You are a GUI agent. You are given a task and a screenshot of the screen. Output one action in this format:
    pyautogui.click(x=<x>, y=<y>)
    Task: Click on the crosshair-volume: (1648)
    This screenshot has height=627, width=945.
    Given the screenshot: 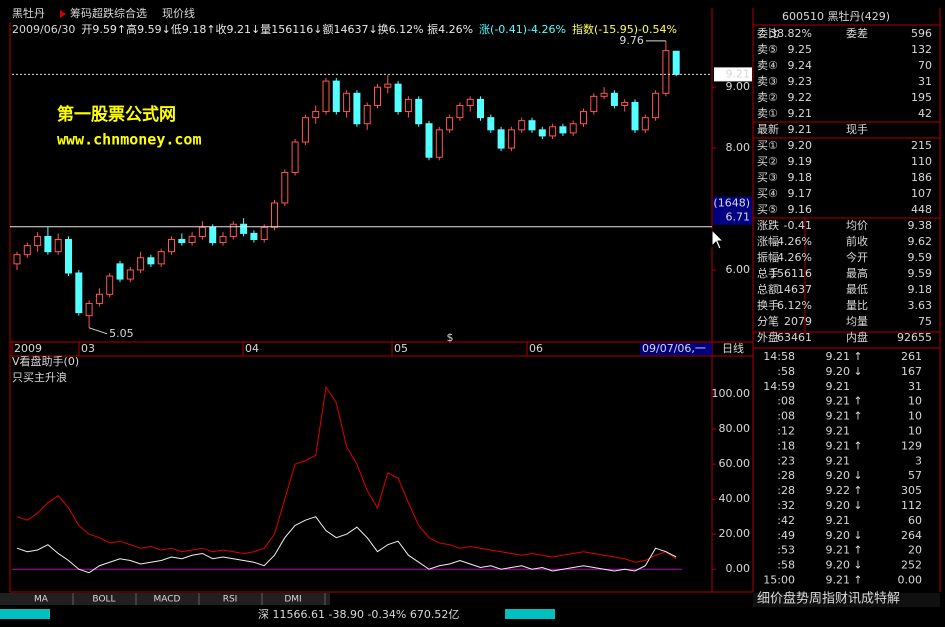 What is the action you would take?
    pyautogui.click(x=731, y=203)
    